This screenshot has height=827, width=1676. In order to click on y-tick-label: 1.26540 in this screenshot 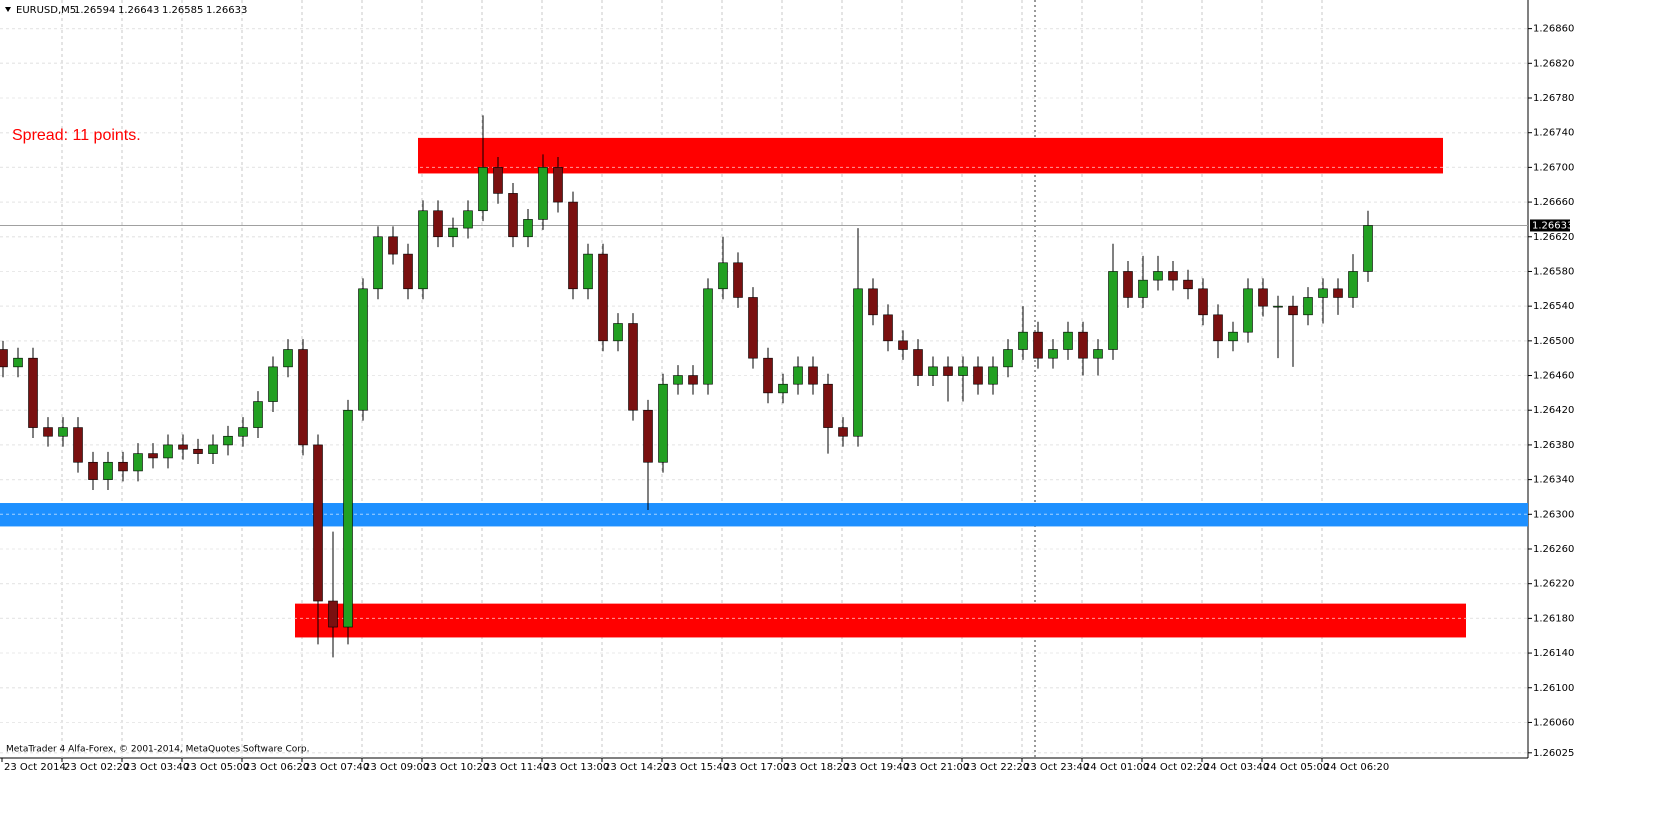, I will do `click(1553, 306)`.